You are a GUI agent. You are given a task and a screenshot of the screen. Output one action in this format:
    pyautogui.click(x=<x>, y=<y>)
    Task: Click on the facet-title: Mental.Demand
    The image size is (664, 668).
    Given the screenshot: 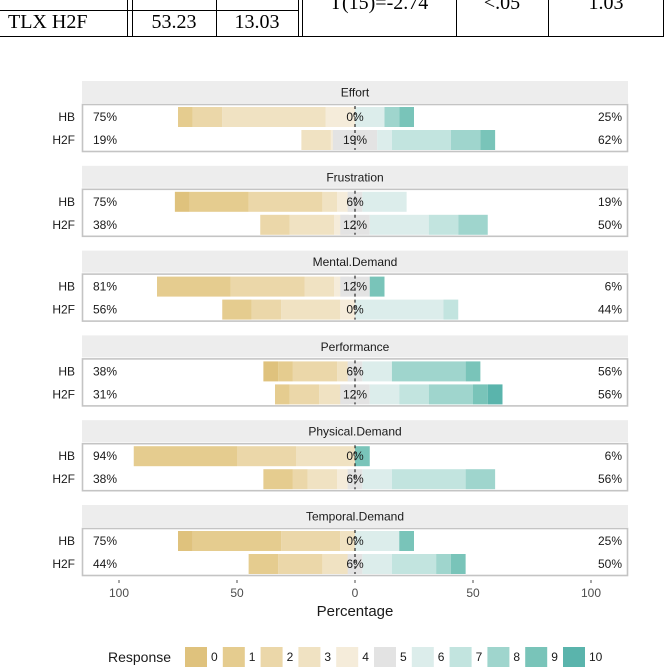 What is the action you would take?
    pyautogui.click(x=355, y=262)
    